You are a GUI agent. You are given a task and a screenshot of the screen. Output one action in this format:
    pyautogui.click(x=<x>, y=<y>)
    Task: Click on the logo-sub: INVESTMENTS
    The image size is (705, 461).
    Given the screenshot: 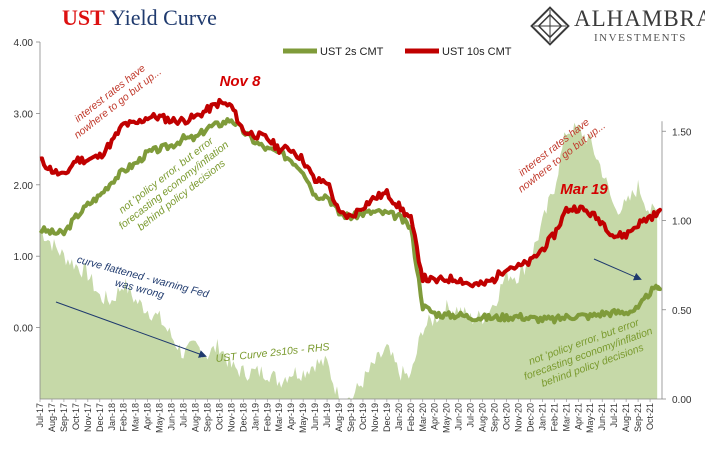 What is the action you would take?
    pyautogui.click(x=640, y=38)
    